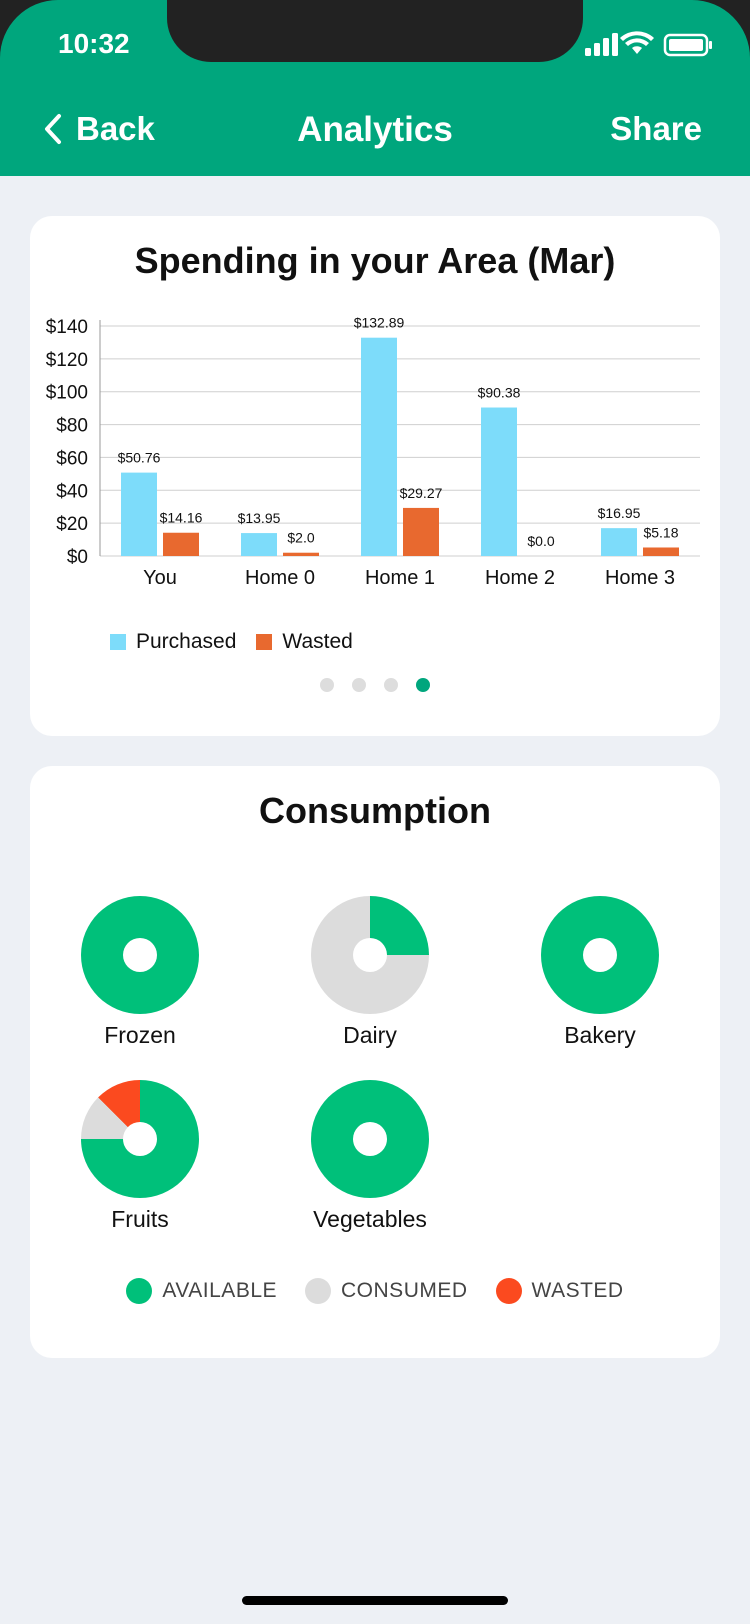 Image resolution: width=750 pixels, height=1624 pixels. I want to click on x-tick-label: Home 0, so click(280, 578).